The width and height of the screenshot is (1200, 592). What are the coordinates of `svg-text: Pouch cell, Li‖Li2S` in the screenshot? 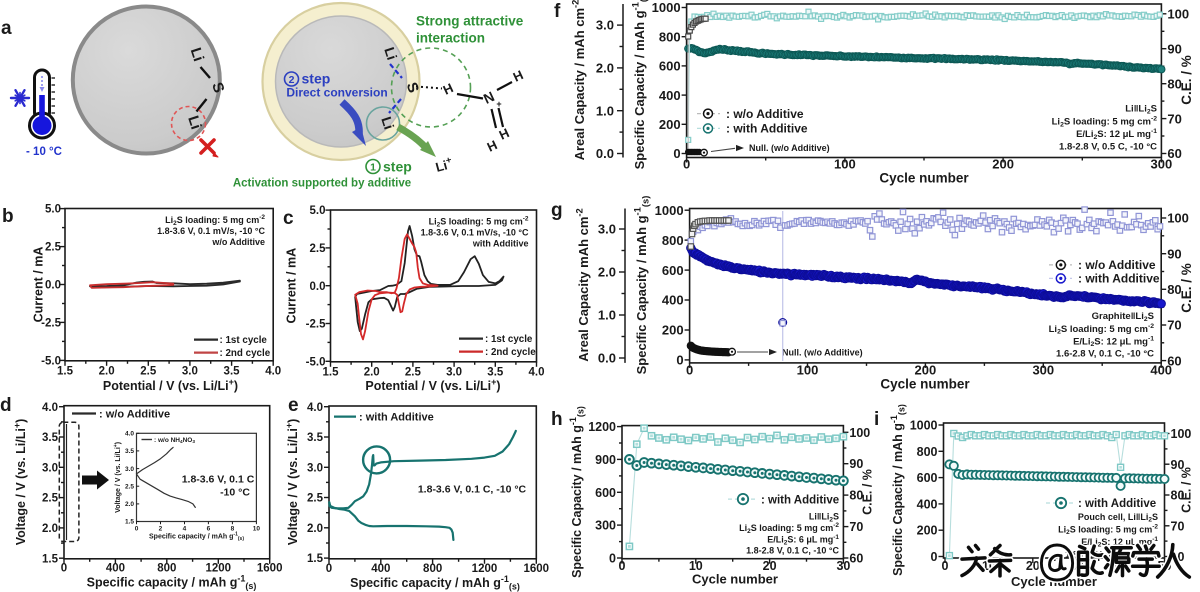 It's located at (1118, 518).